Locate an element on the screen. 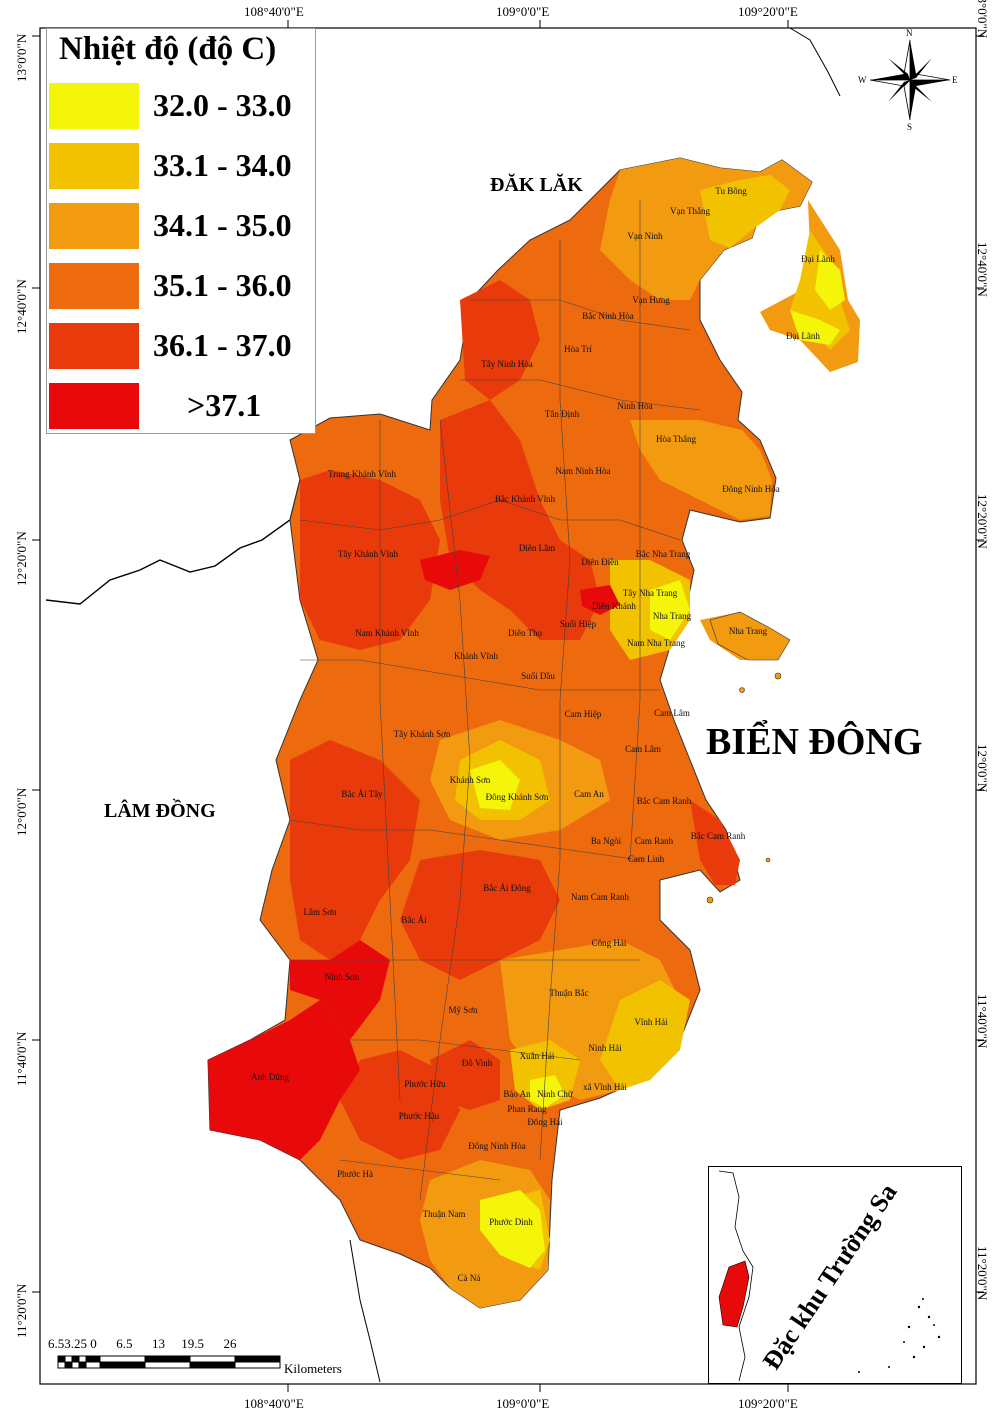 The width and height of the screenshot is (1002, 1418). lon-label-top-2: 109°0'0"E is located at coordinates (523, 11).